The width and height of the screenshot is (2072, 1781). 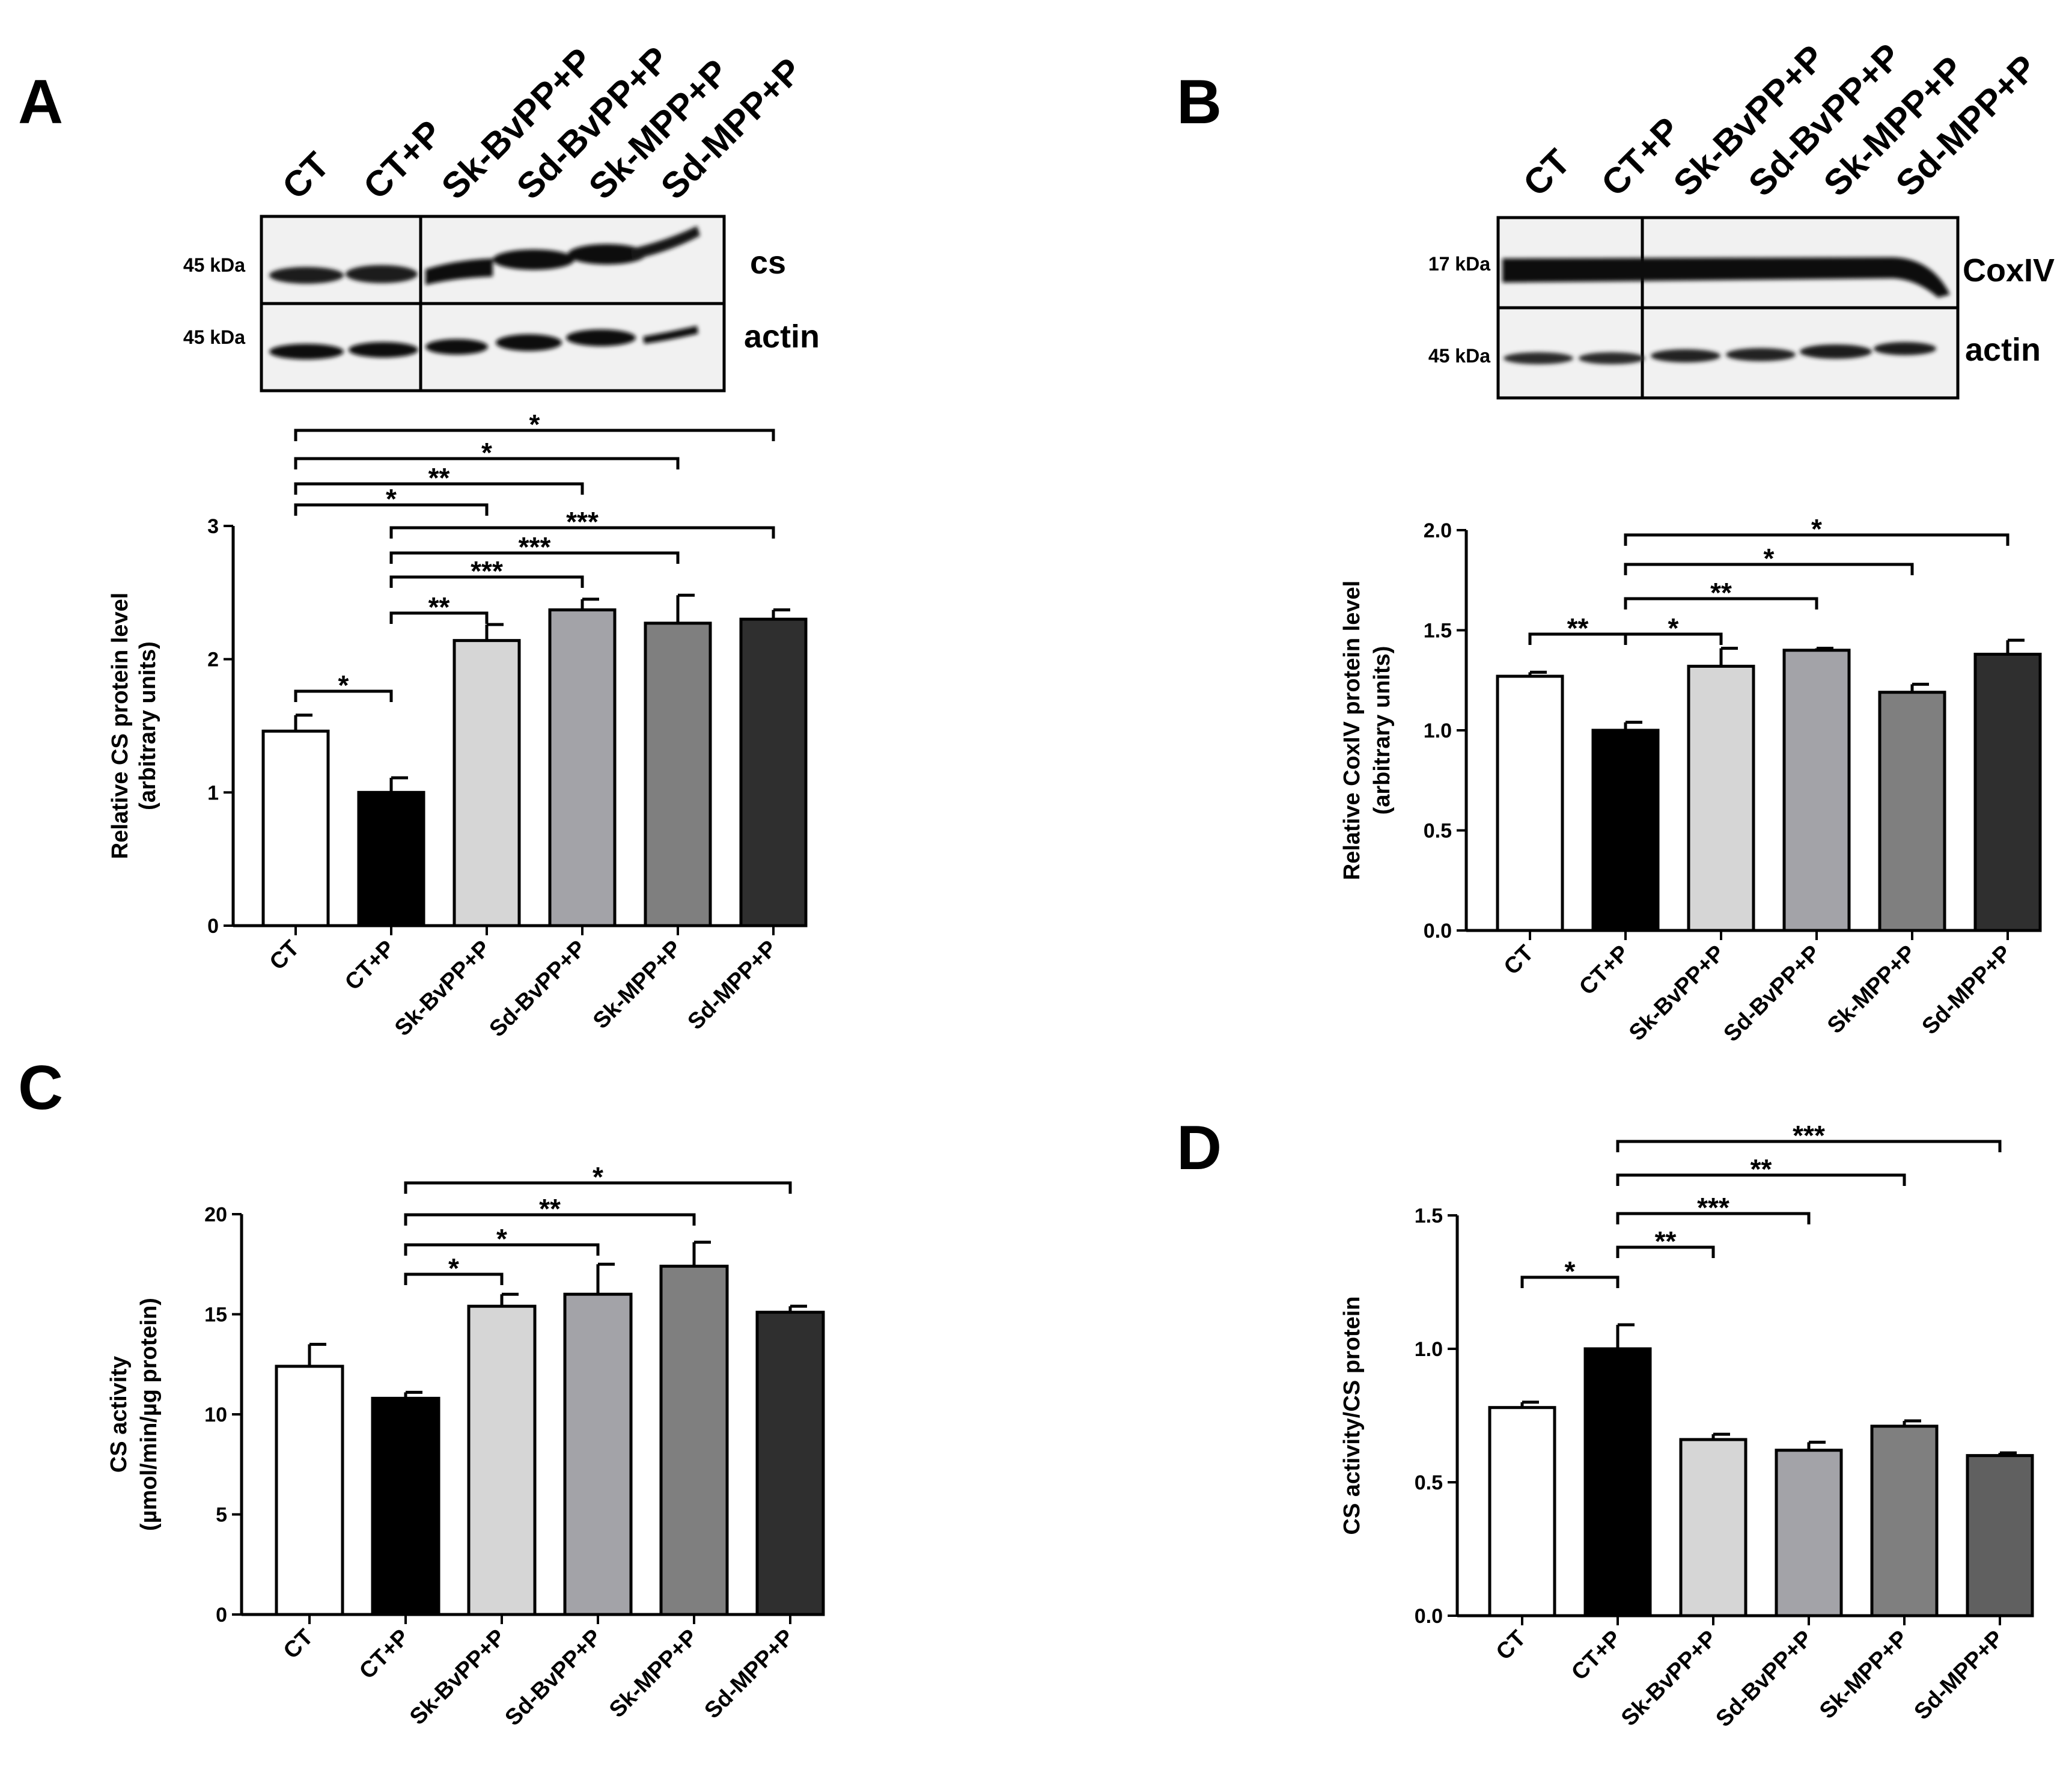 I want to click on lane-labels-b: CT CT+PSk-BvPP+PSd-BvPP+PSk-MPP+PSd-MPP+P, so click(x=1780, y=120).